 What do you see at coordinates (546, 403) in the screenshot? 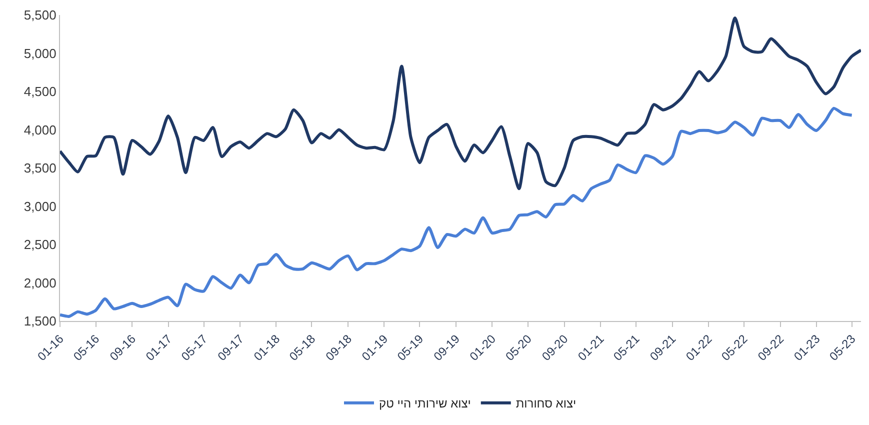
I see `legend-label: יצוא סחורות` at bounding box center [546, 403].